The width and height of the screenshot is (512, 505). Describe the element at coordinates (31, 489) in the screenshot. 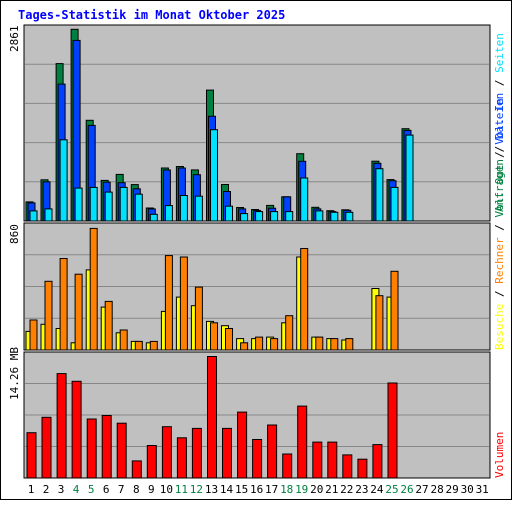

I see `x-tick-label-1: 1` at that location.